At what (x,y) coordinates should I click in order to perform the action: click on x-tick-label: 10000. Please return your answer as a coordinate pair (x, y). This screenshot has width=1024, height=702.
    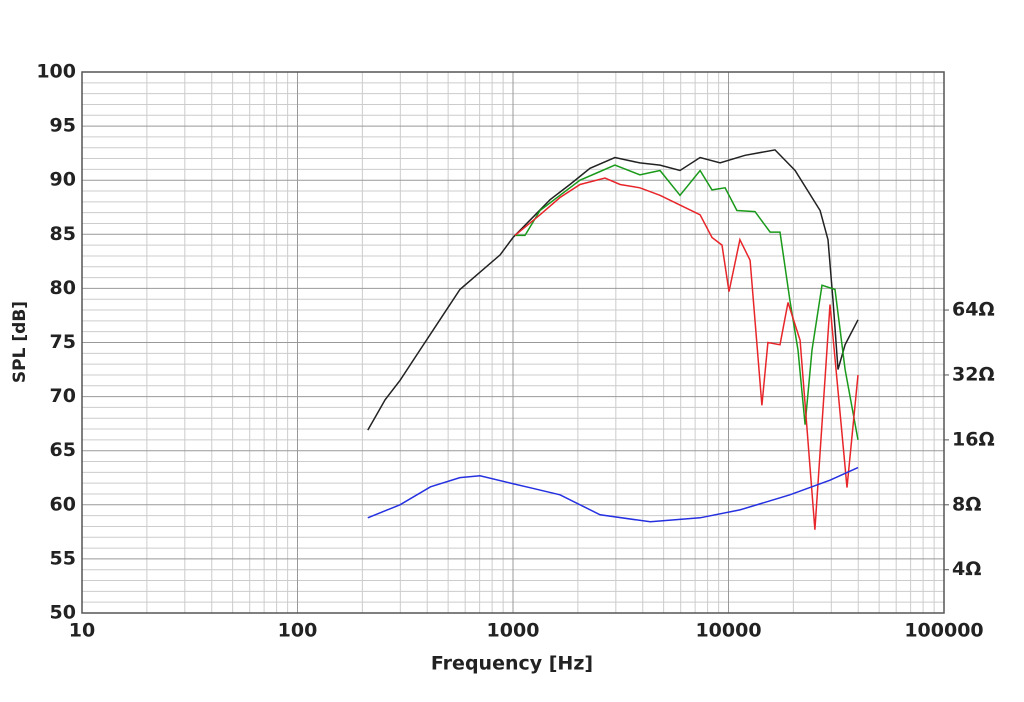
    Looking at the image, I should click on (728, 631).